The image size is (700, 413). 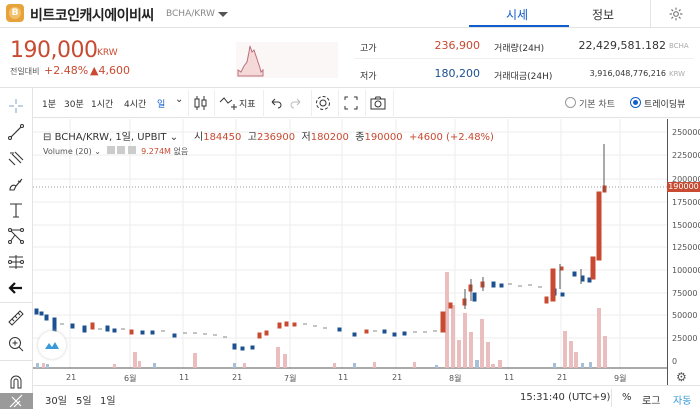 What do you see at coordinates (108, 401) in the screenshot?
I see `range-1d: 1일` at bounding box center [108, 401].